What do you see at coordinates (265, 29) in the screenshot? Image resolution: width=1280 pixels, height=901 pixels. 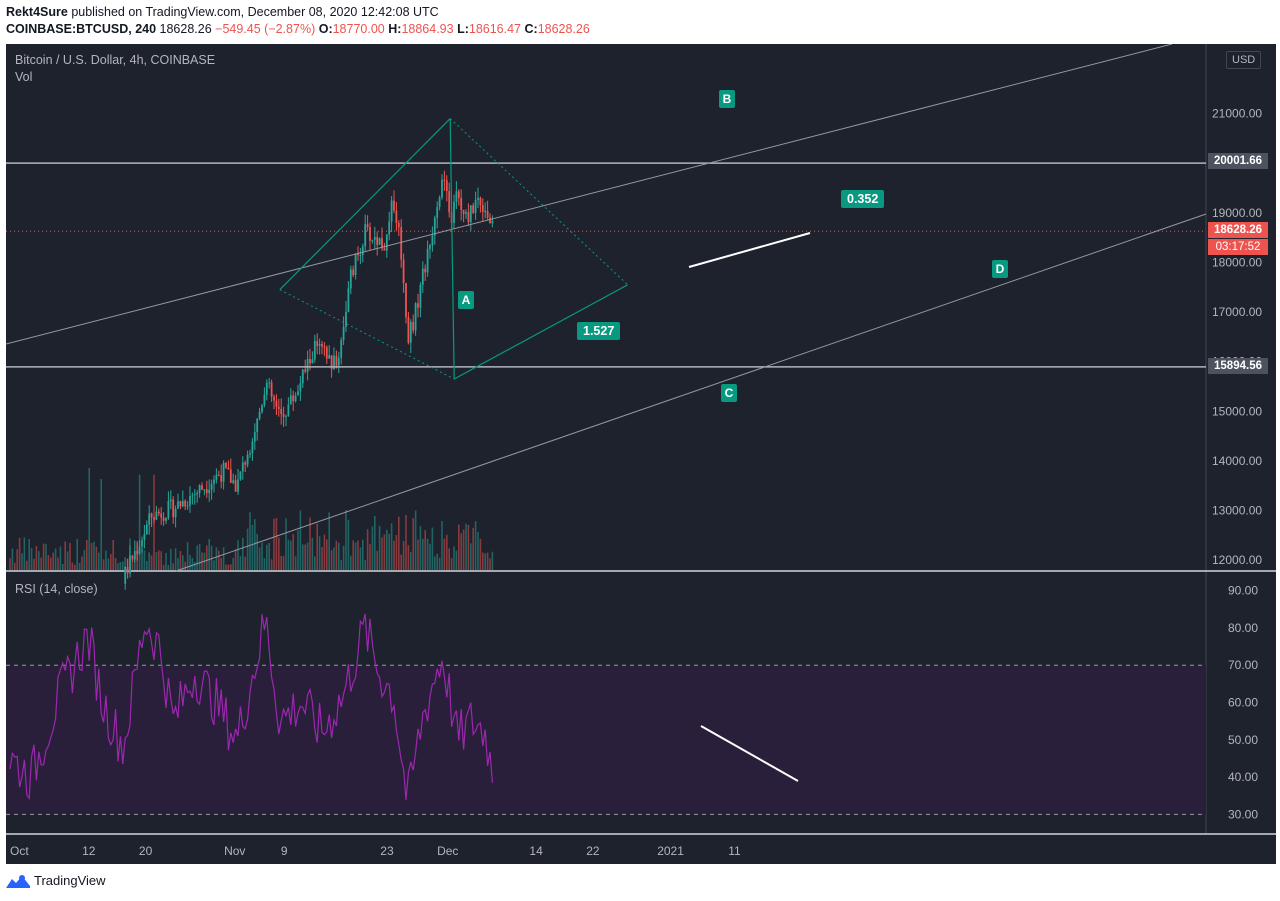 I see `change-value: −549.45 (−2.87%)` at bounding box center [265, 29].